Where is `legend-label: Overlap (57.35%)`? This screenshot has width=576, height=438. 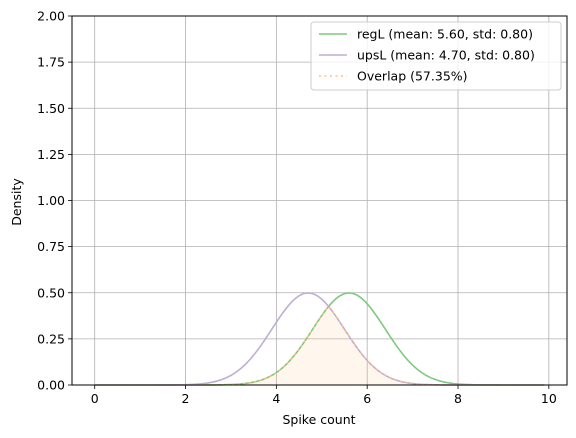 legend-label: Overlap (57.35%) is located at coordinates (412, 76).